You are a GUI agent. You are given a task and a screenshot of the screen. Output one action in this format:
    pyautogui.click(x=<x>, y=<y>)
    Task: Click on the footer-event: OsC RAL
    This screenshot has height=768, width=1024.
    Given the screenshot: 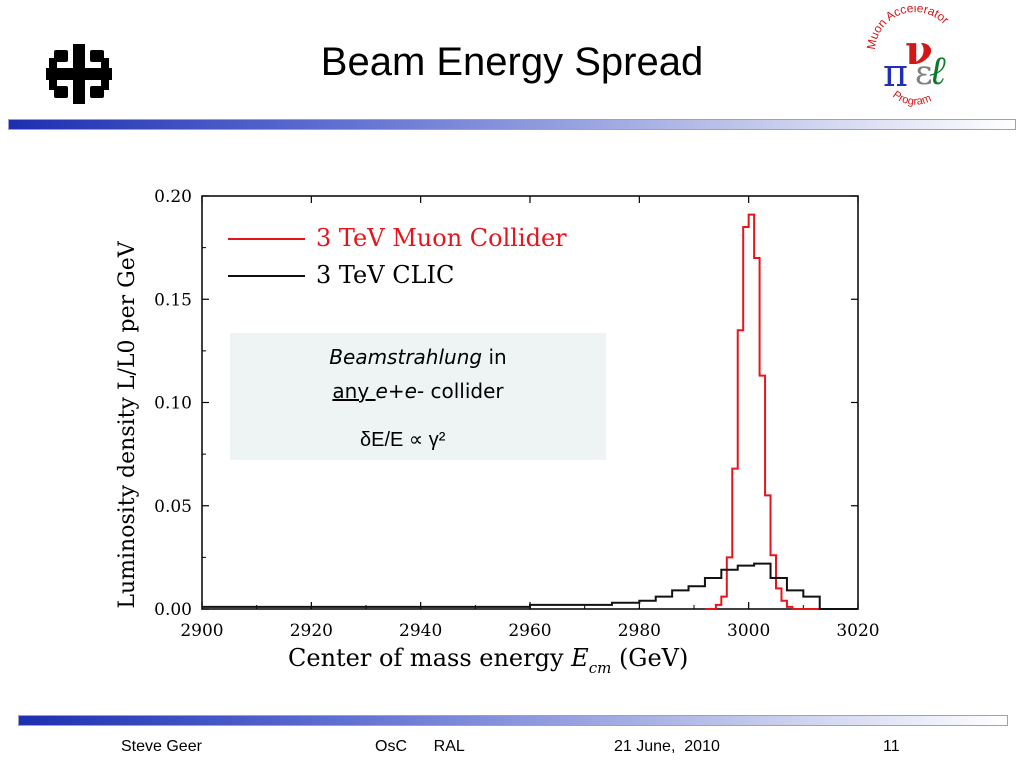 What is the action you would take?
    pyautogui.click(x=420, y=746)
    